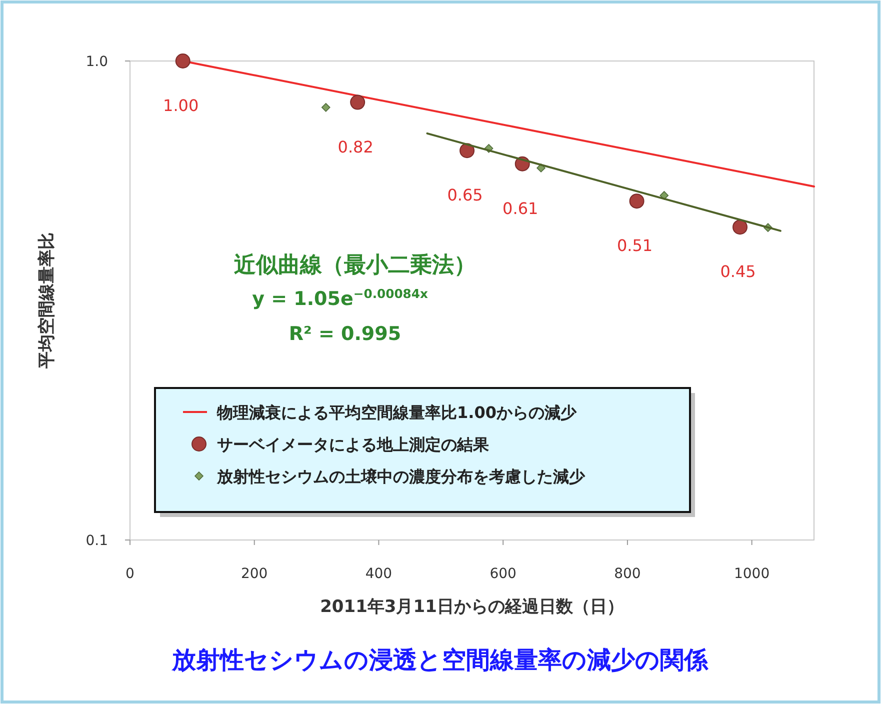 The height and width of the screenshot is (704, 881). Describe the element at coordinates (472, 607) in the screenshot. I see `x-axis-title: 2011年3月11日からの経過日数（日）` at that location.